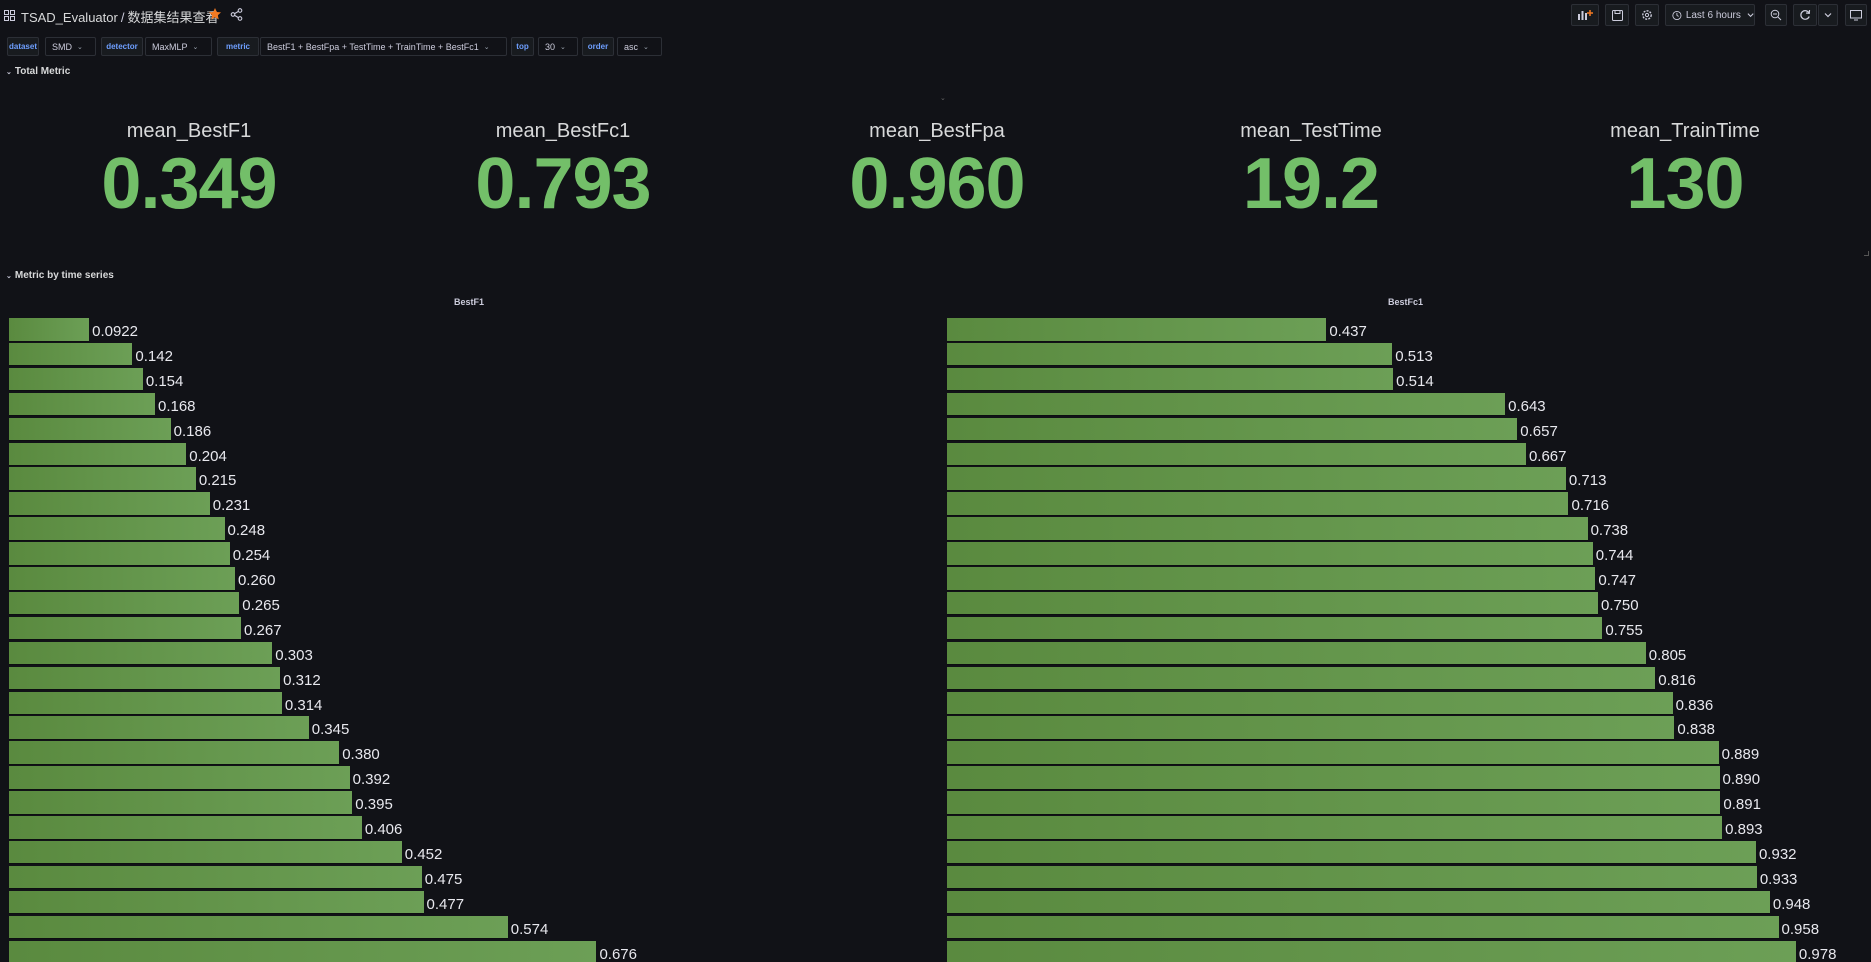 The height and width of the screenshot is (962, 1871). What do you see at coordinates (639, 46) in the screenshot?
I see `variable-select-order: asc ⌄` at bounding box center [639, 46].